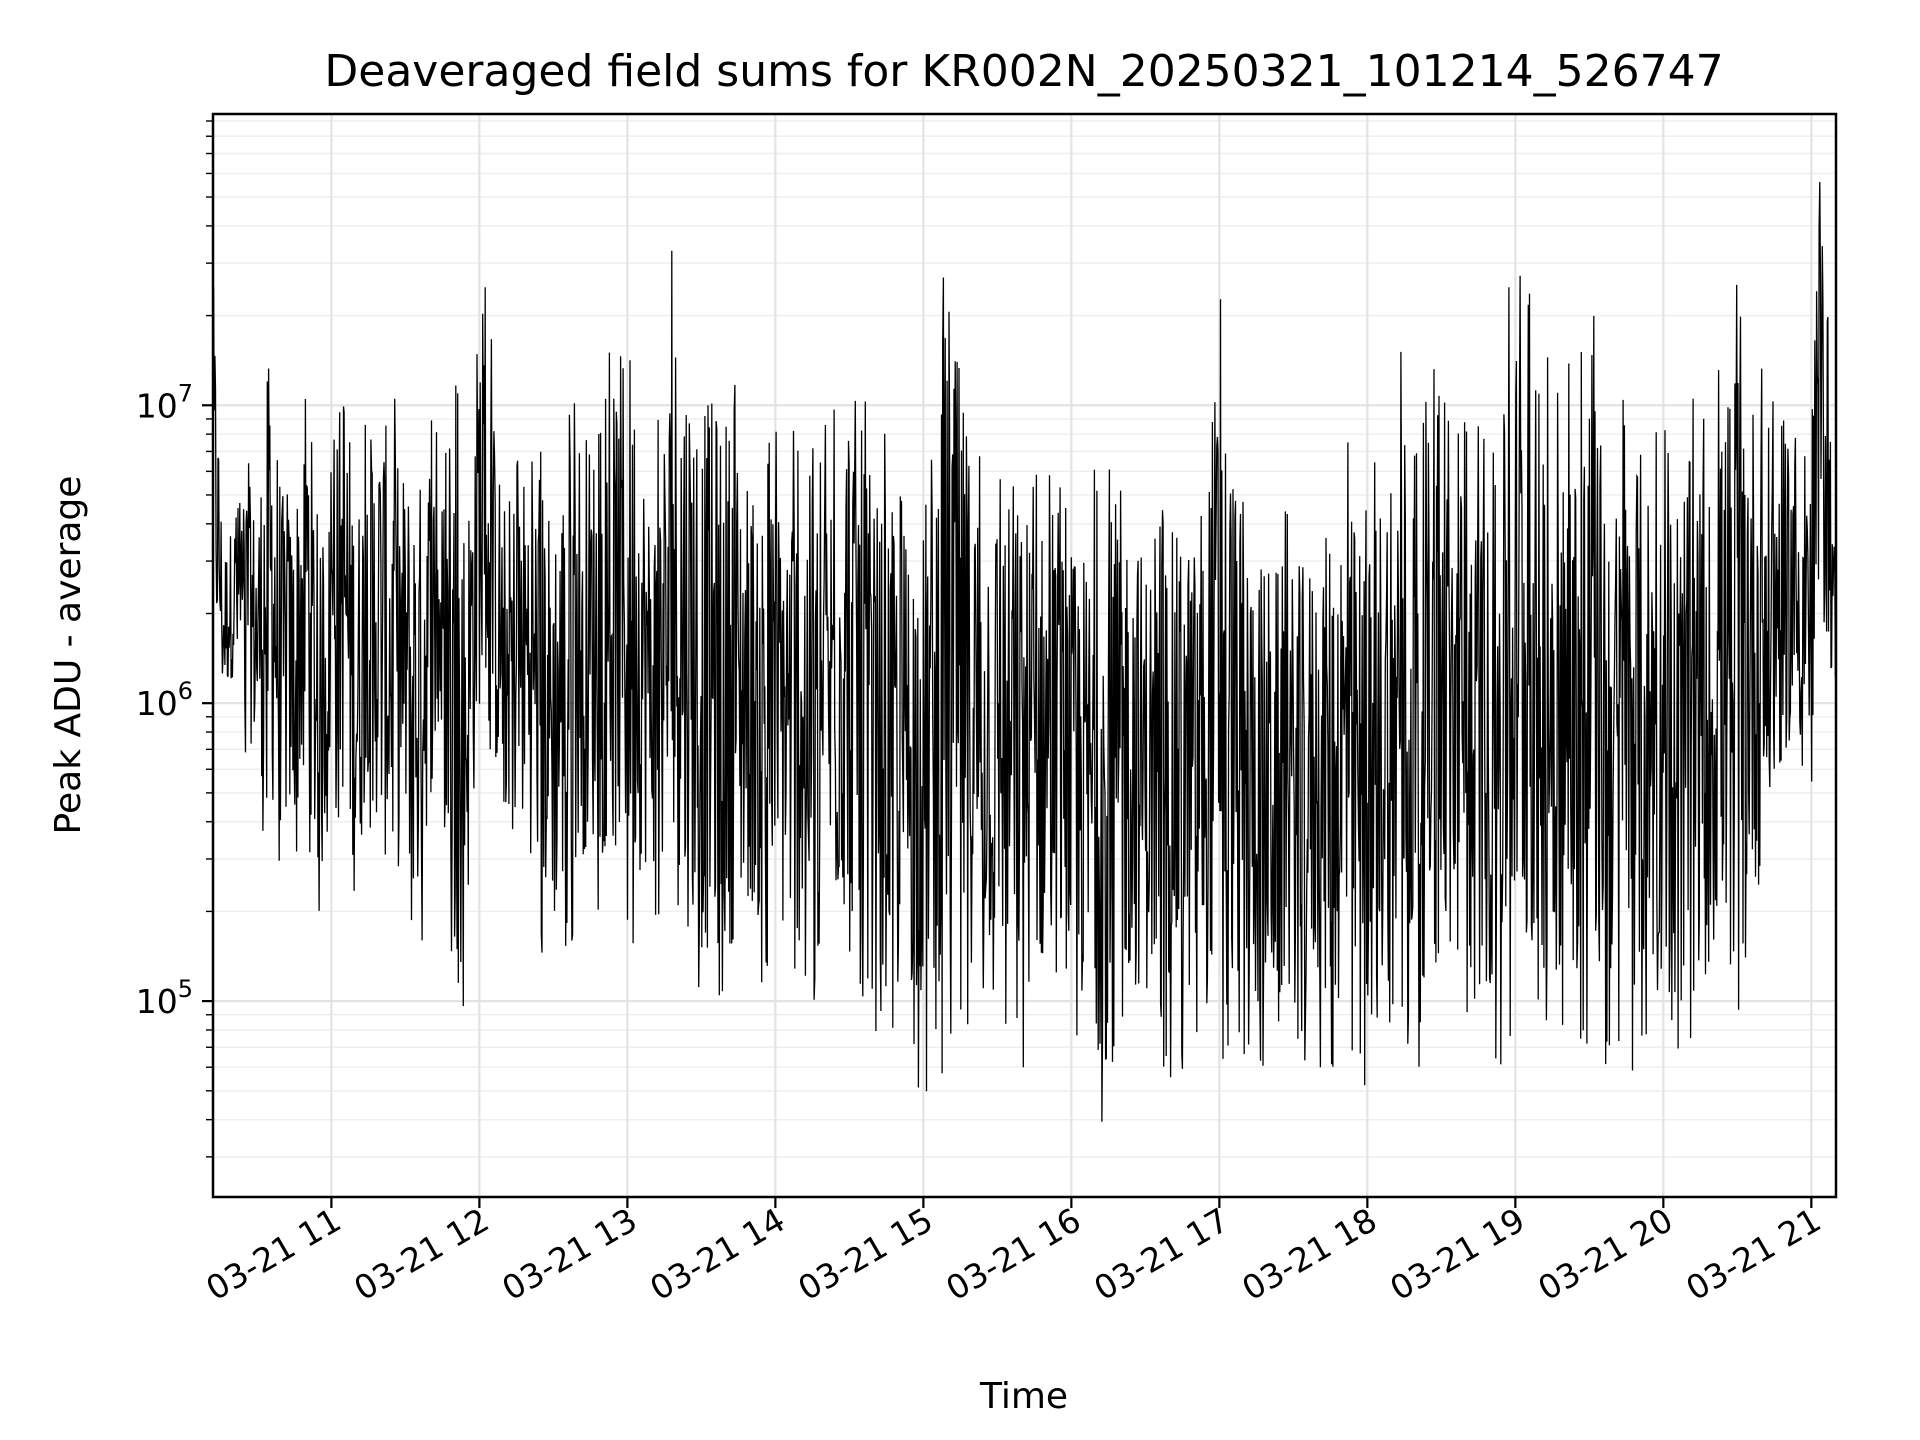 The image size is (1920, 1440). I want to click on x-tick-label: 03-21 19, so click(1457, 1254).